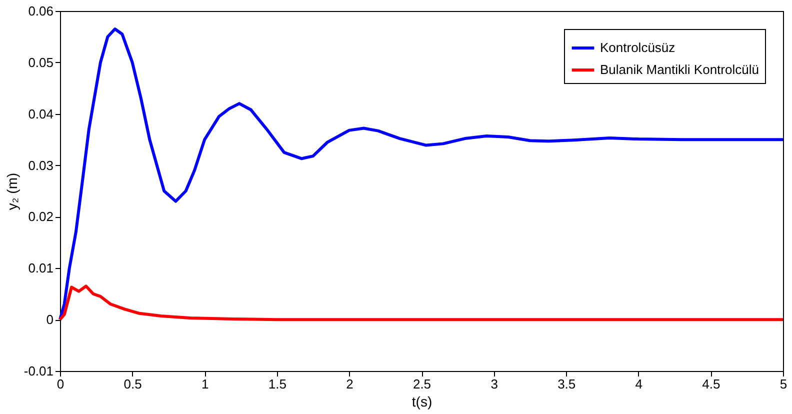 This screenshot has height=414, width=792. What do you see at coordinates (784, 384) in the screenshot?
I see `x-tick-label: 5` at bounding box center [784, 384].